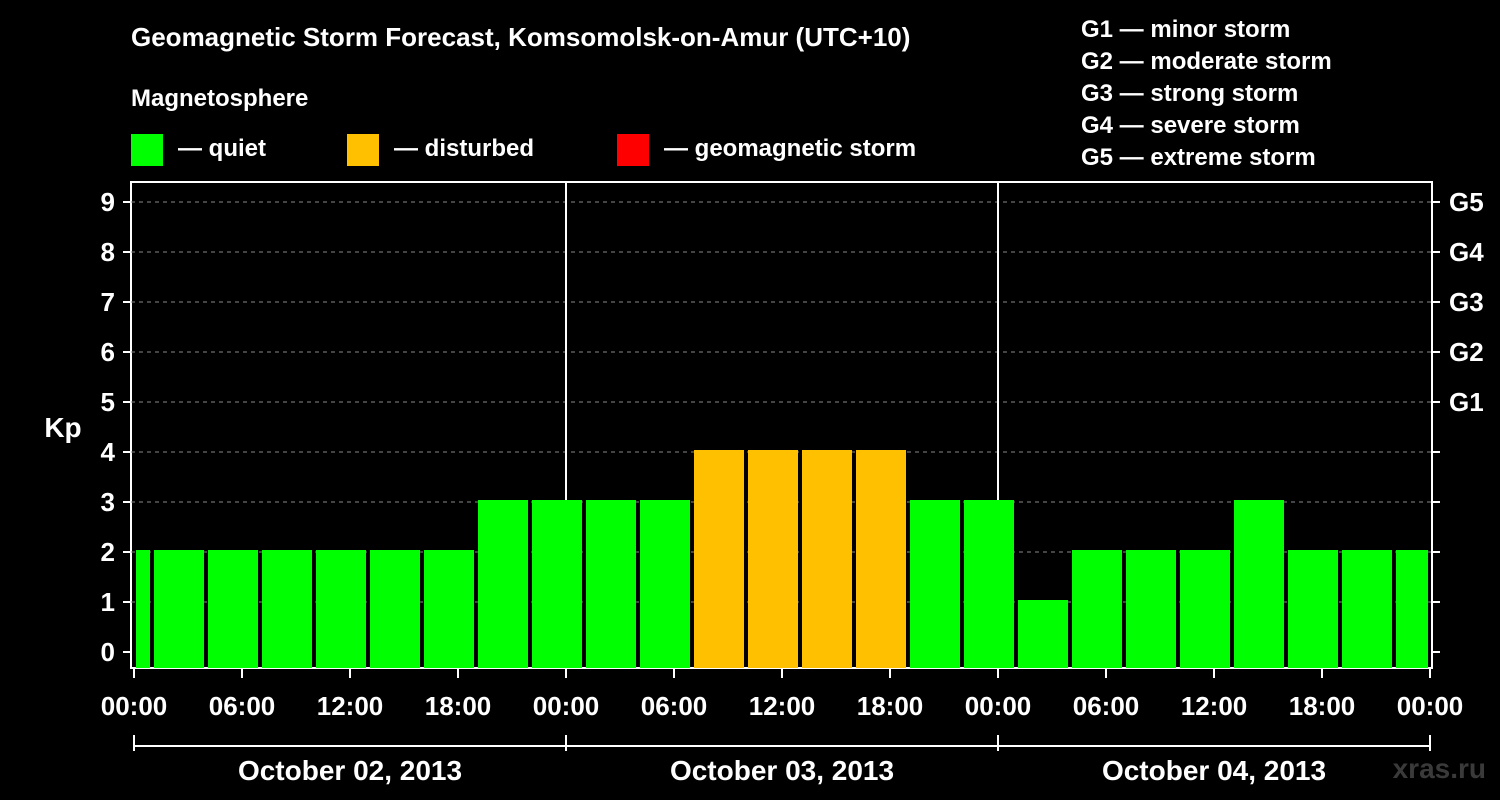 Image resolution: width=1500 pixels, height=800 pixels. I want to click on y-tick-label-8: 8, so click(108, 252).